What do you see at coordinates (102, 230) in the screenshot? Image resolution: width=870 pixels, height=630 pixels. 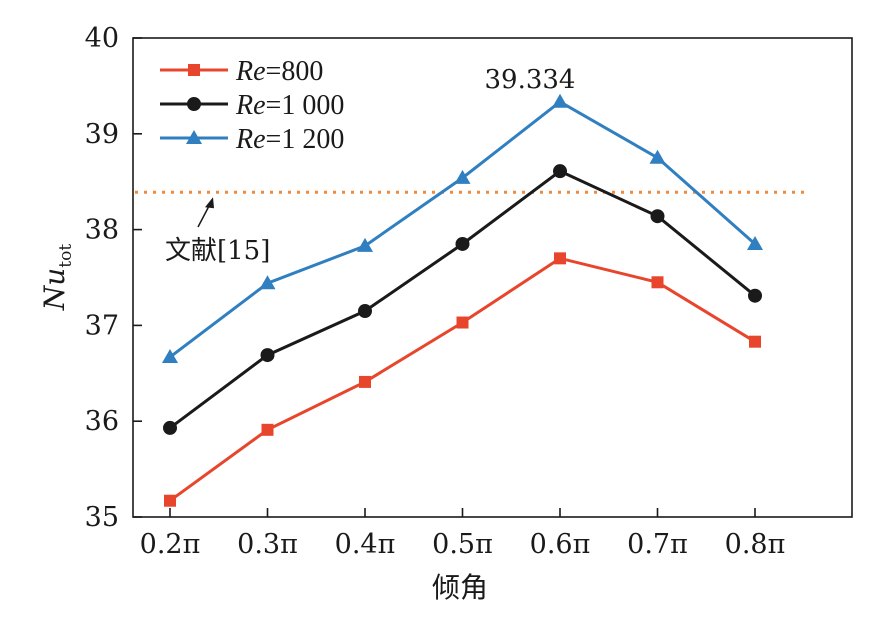 I see `y-tick-label: 38` at bounding box center [102, 230].